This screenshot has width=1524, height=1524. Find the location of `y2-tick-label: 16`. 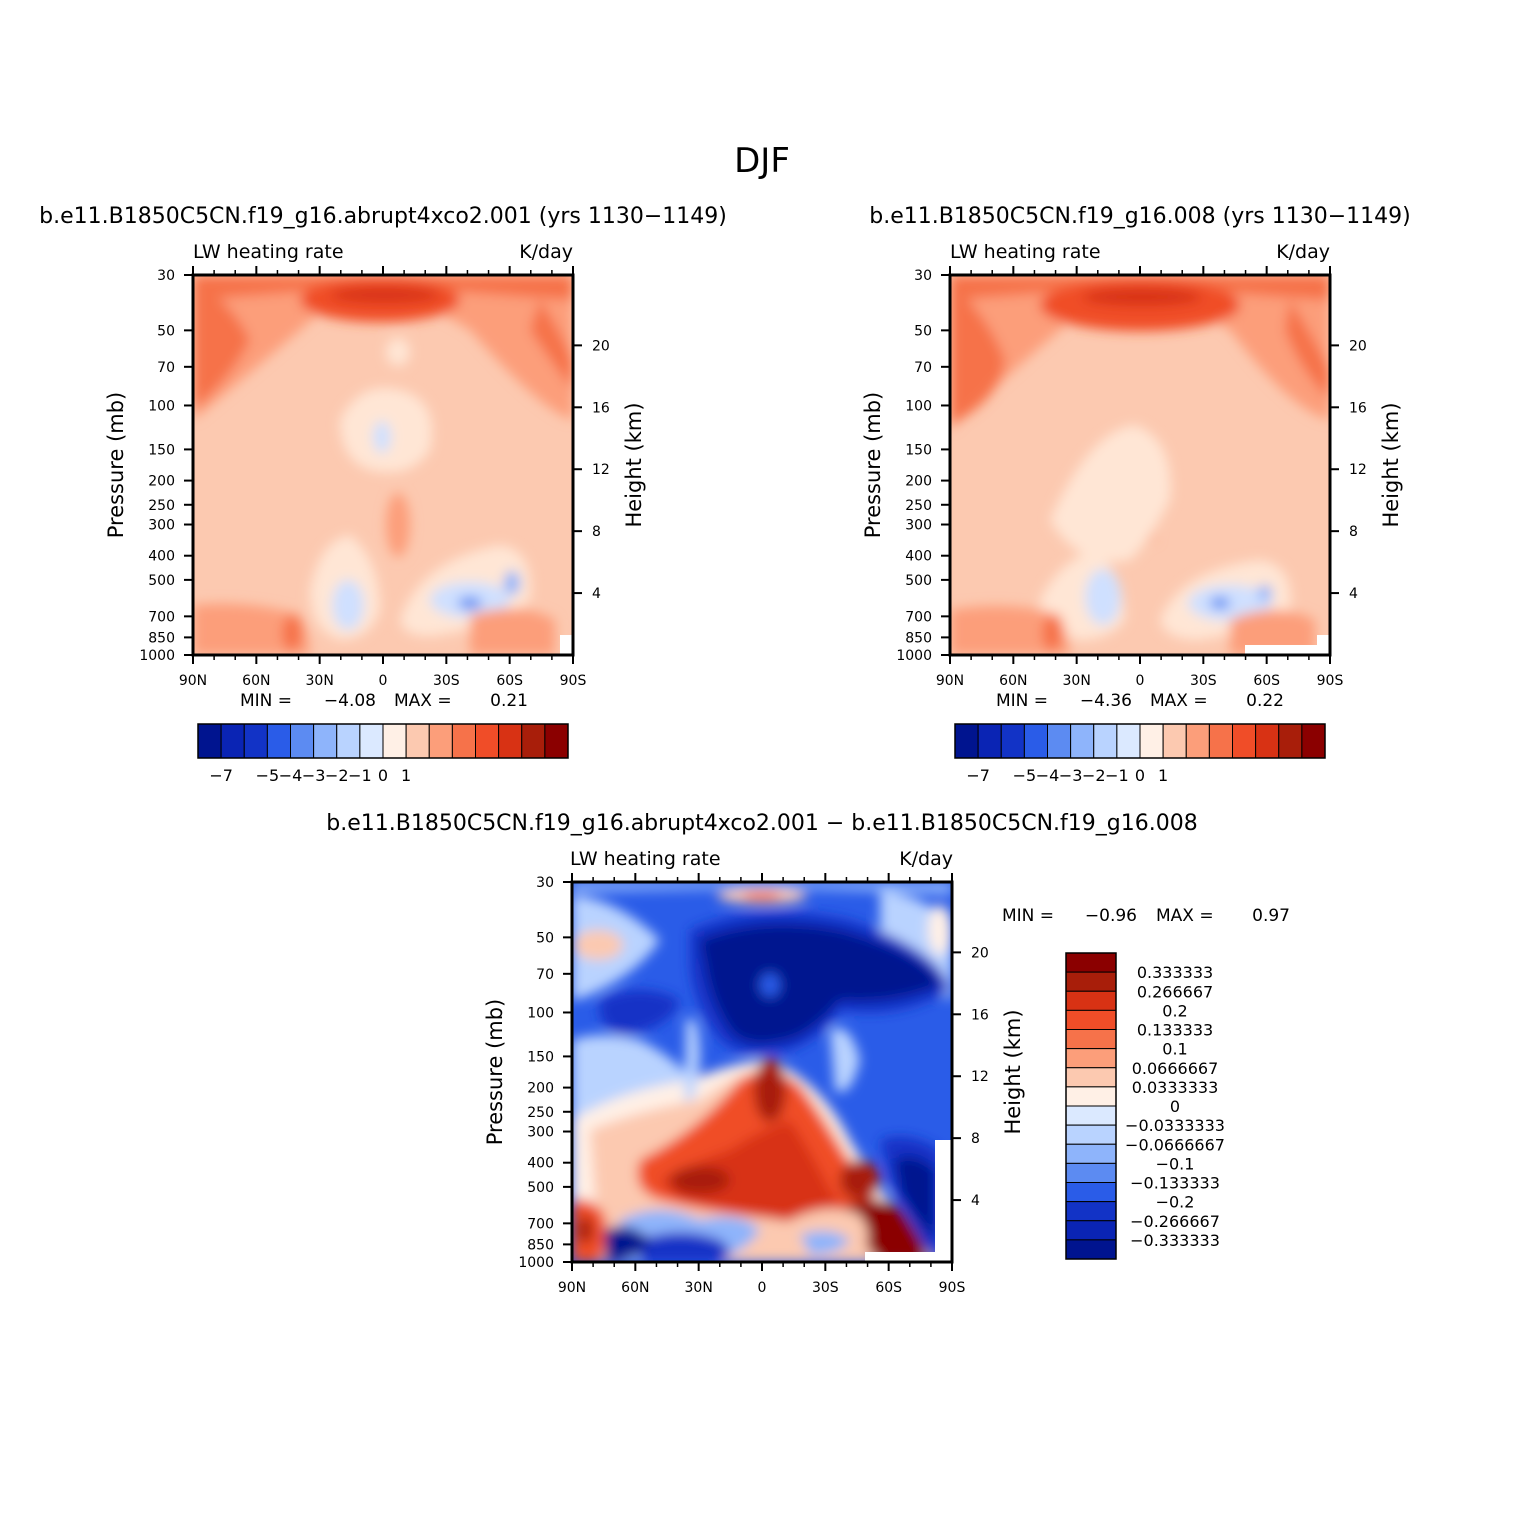

y2-tick-label: 16 is located at coordinates (1358, 408).